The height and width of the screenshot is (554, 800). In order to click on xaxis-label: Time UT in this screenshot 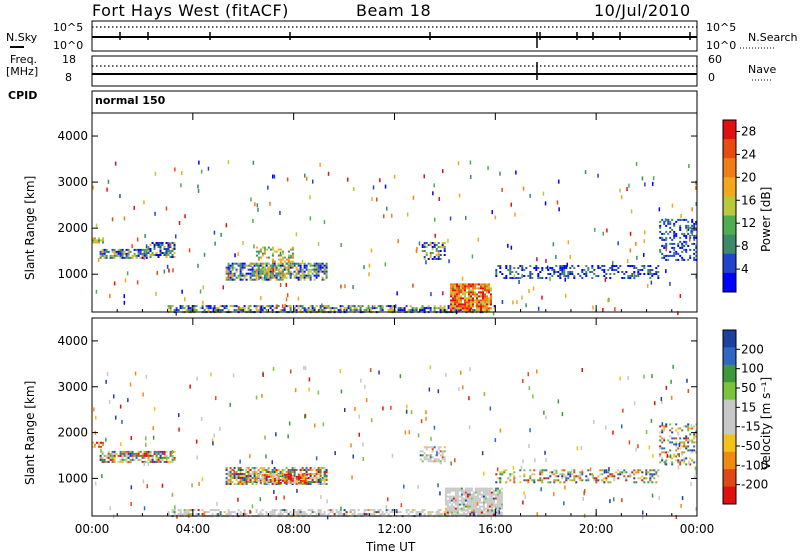, I will do `click(391, 547)`.